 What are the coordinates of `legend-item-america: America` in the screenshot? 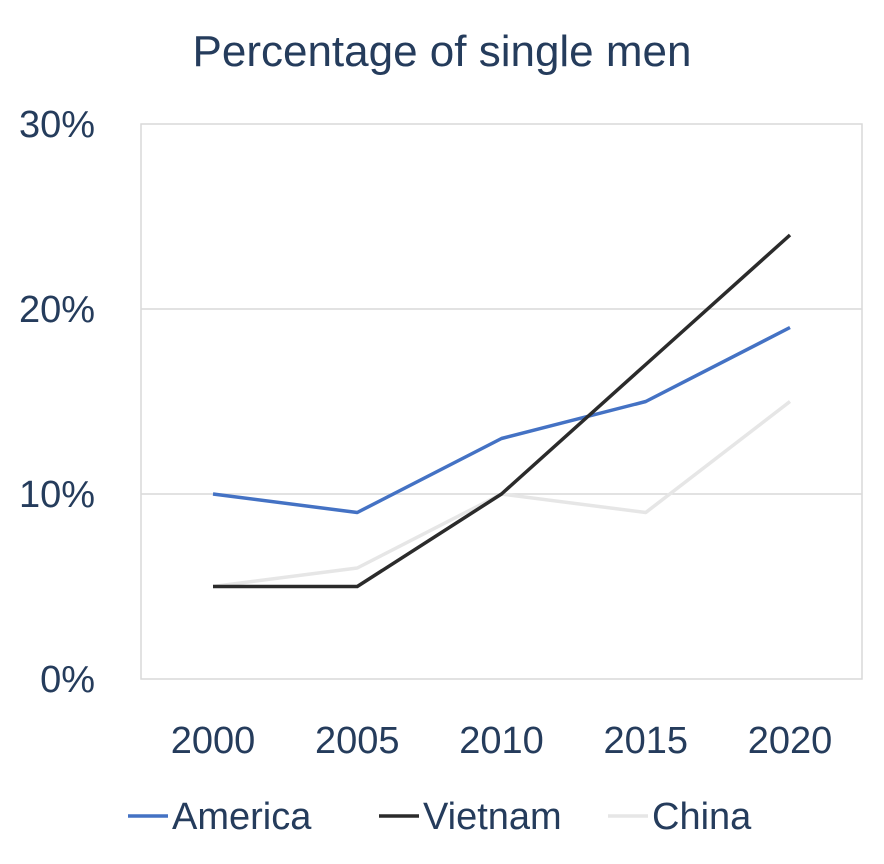 It's located at (220, 817).